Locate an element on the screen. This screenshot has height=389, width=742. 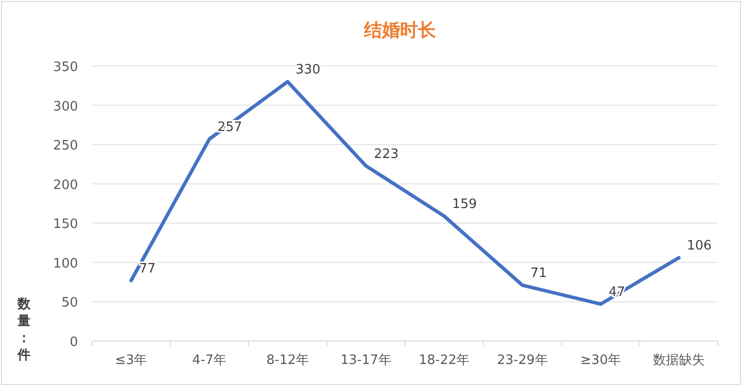
y-tick-label: 250 is located at coordinates (65, 146).